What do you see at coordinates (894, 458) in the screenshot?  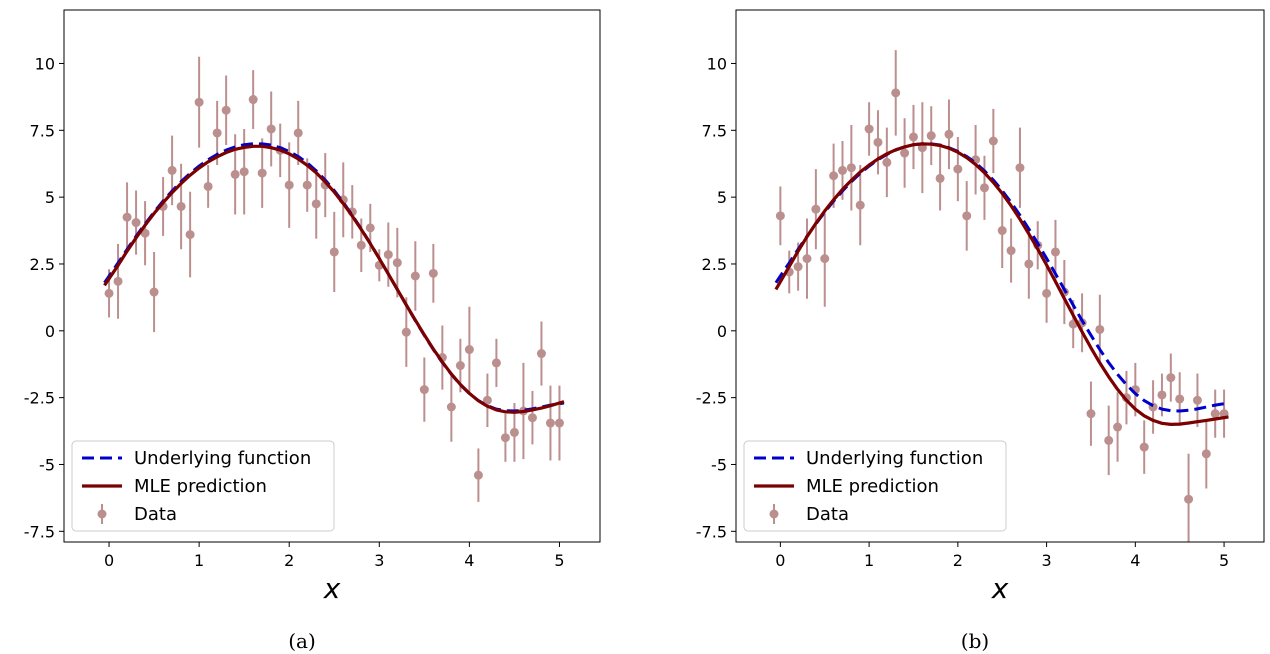 I see `legend-entry: Underlying function` at bounding box center [894, 458].